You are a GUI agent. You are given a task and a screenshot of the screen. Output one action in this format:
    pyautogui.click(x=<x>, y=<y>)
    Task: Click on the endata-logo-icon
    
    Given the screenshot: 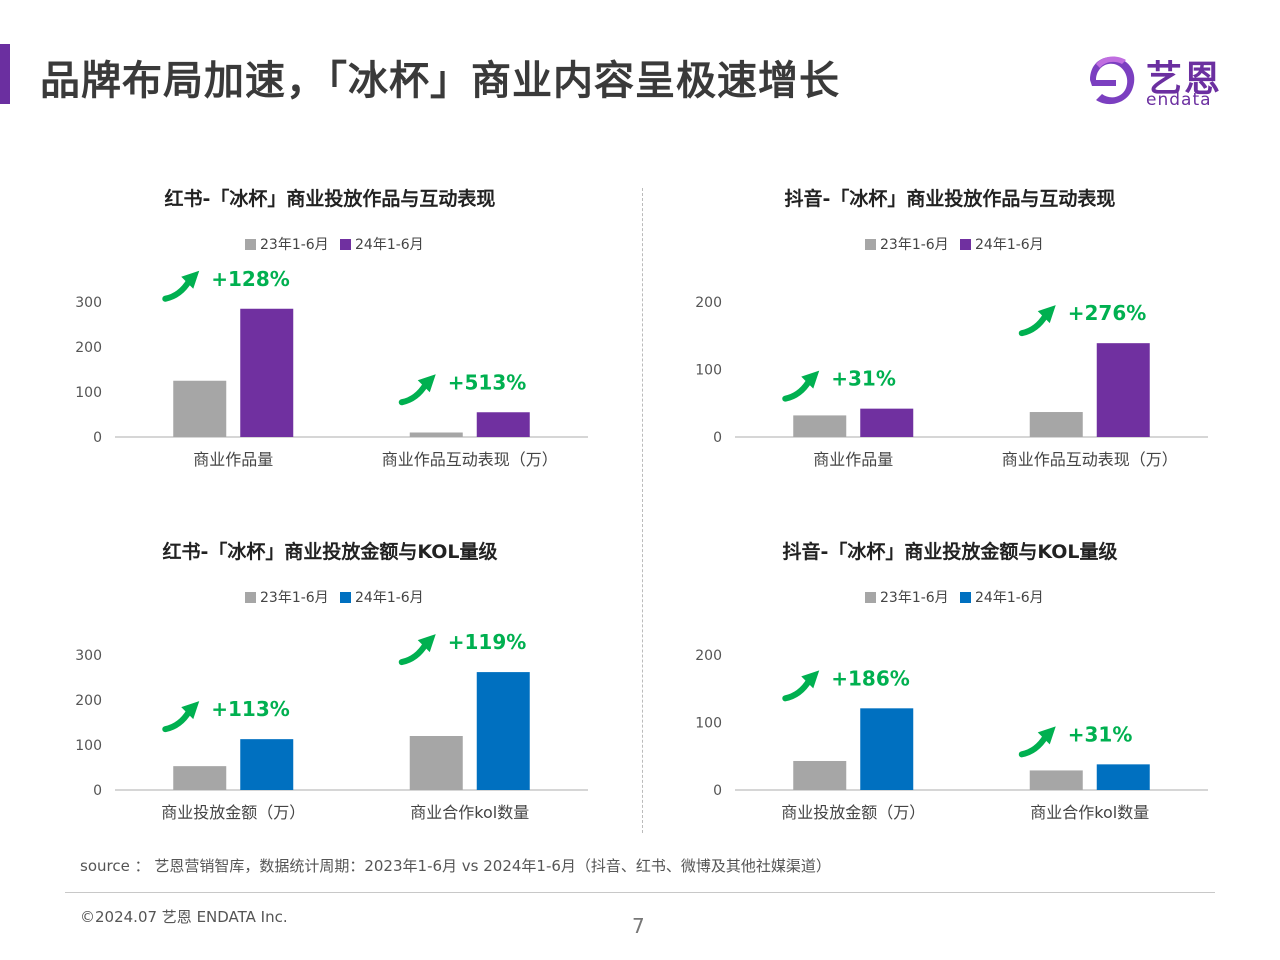 What is the action you would take?
    pyautogui.click(x=1112, y=80)
    